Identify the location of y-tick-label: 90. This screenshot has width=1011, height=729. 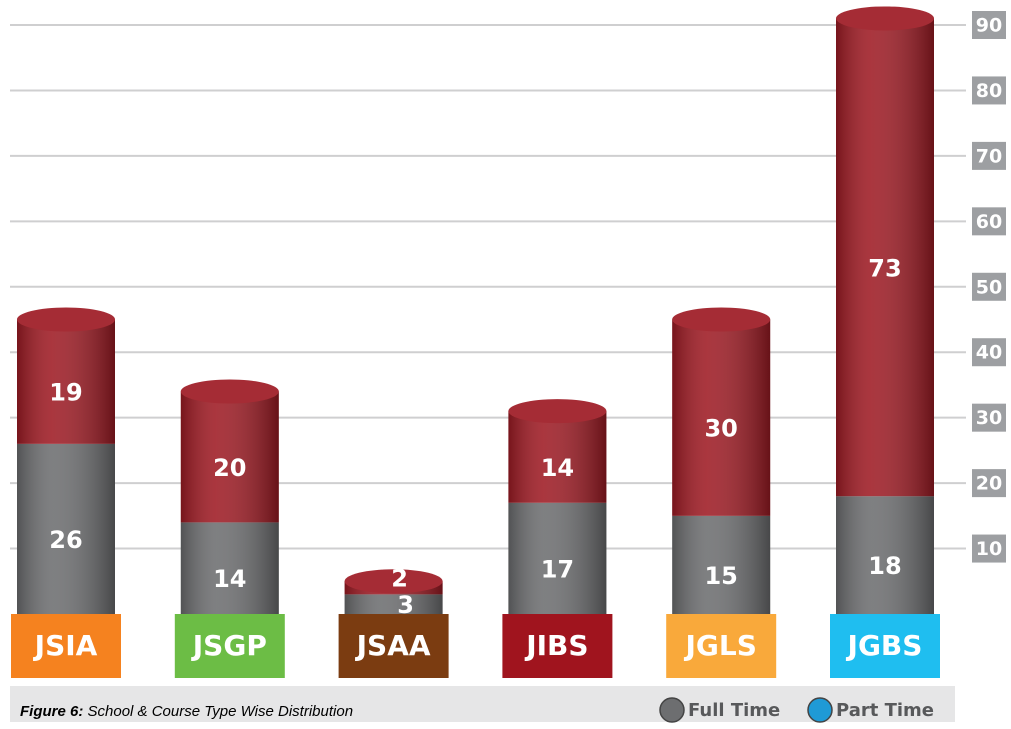
(989, 26).